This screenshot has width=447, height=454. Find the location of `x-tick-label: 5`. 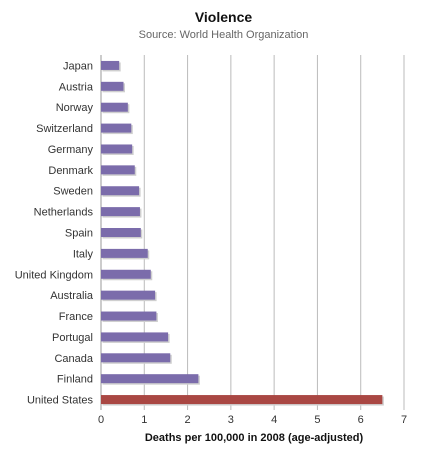

x-tick-label: 5 is located at coordinates (317, 420).